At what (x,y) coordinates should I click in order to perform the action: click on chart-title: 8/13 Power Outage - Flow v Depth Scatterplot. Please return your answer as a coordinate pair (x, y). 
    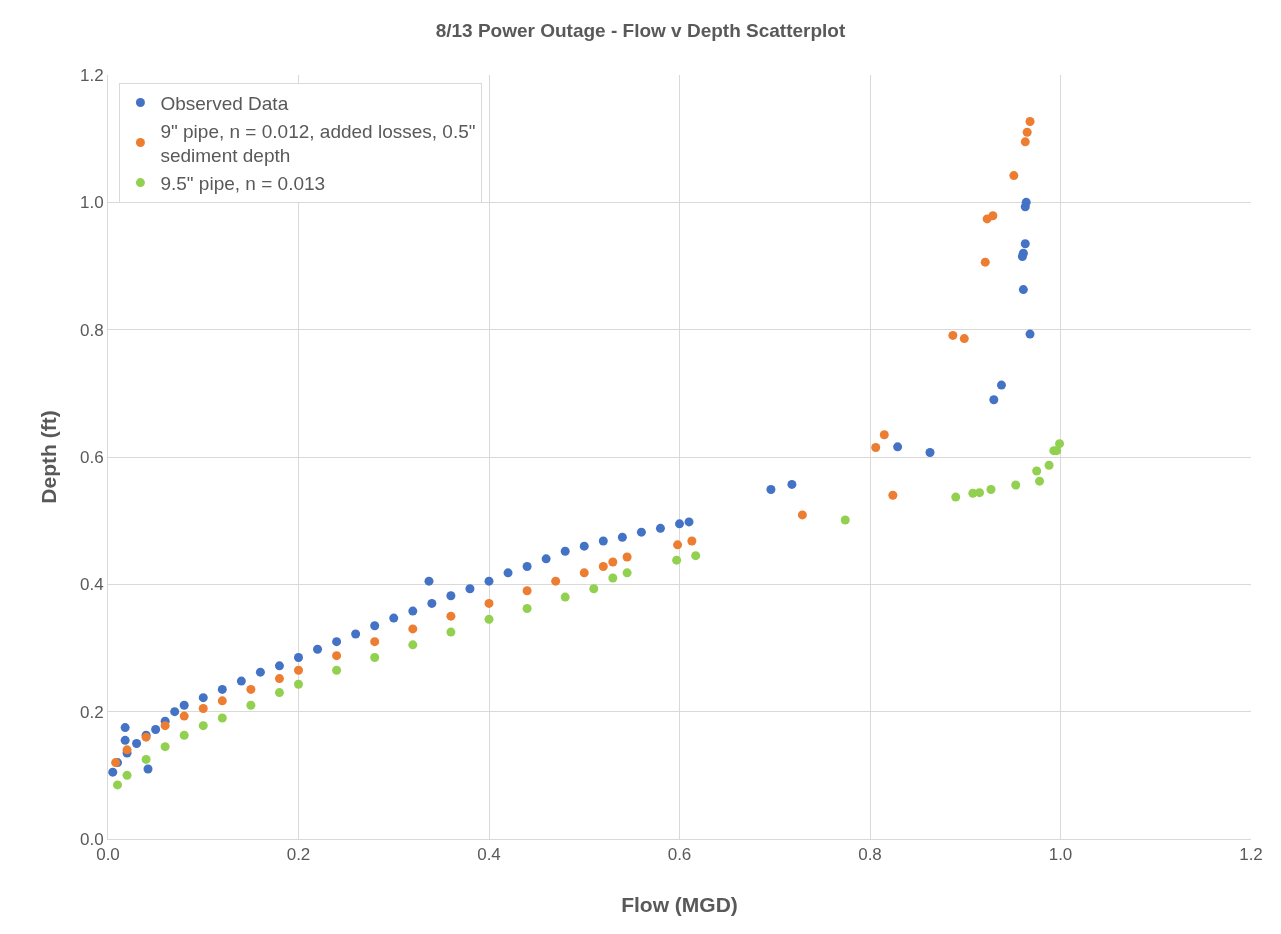
    Looking at the image, I should click on (640, 30).